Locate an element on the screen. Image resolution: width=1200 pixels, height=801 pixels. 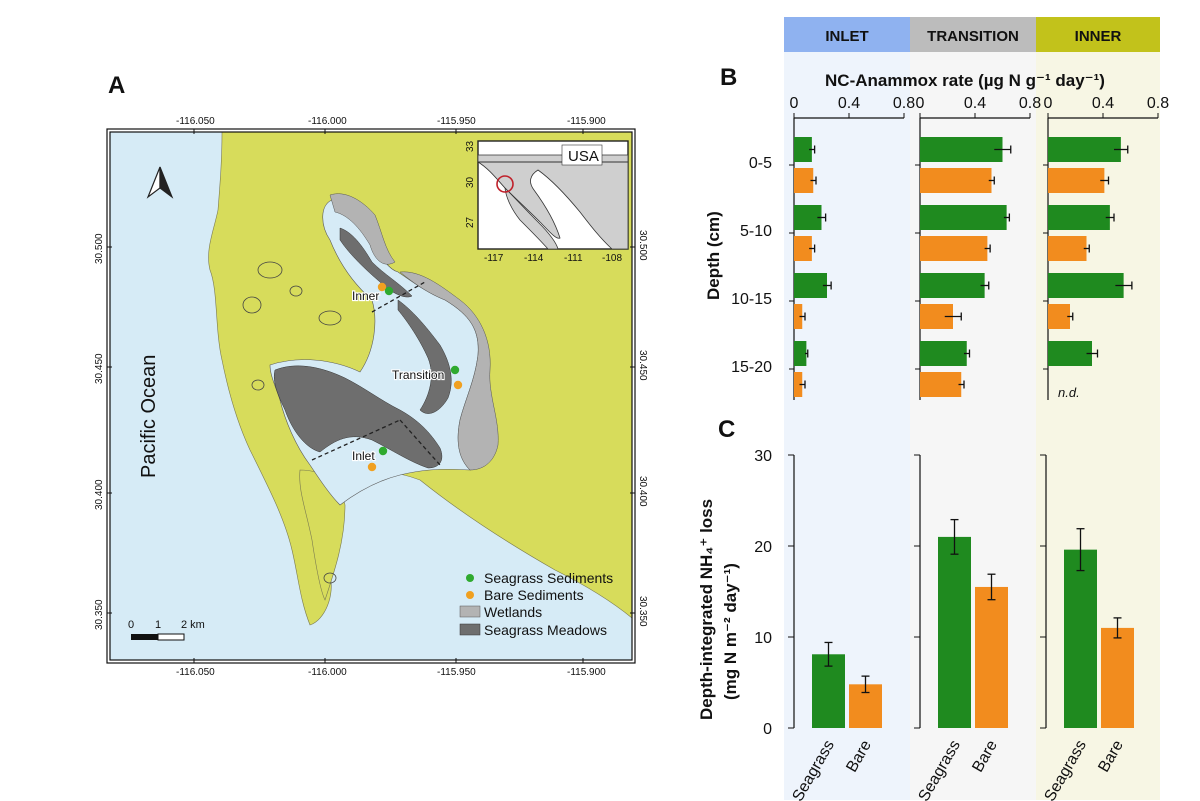
chart-c-ylabel: Depth-integrated NH₄⁺ loss is located at coordinates (706, 609).